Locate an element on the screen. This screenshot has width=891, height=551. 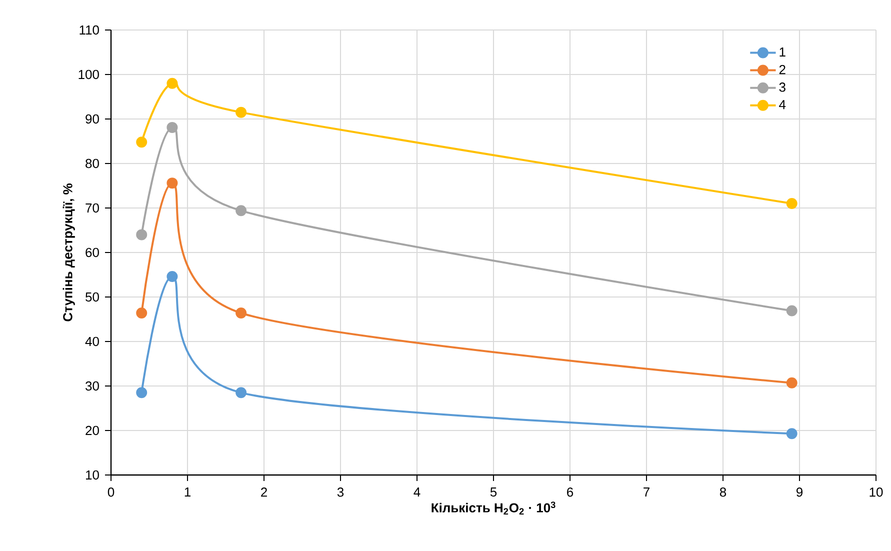
x-tick-label: 5 is located at coordinates (493, 492).